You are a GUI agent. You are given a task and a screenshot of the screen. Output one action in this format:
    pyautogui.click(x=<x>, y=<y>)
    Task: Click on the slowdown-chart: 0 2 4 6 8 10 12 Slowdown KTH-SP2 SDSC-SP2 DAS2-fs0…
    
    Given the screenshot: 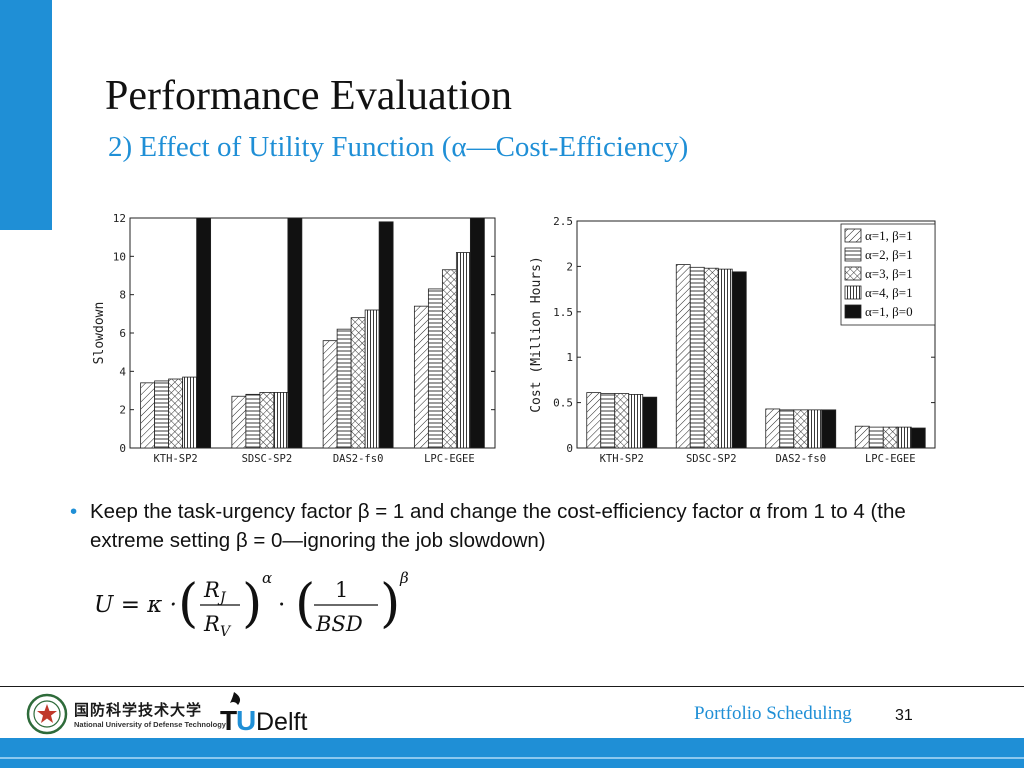 What is the action you would take?
    pyautogui.click(x=294, y=338)
    